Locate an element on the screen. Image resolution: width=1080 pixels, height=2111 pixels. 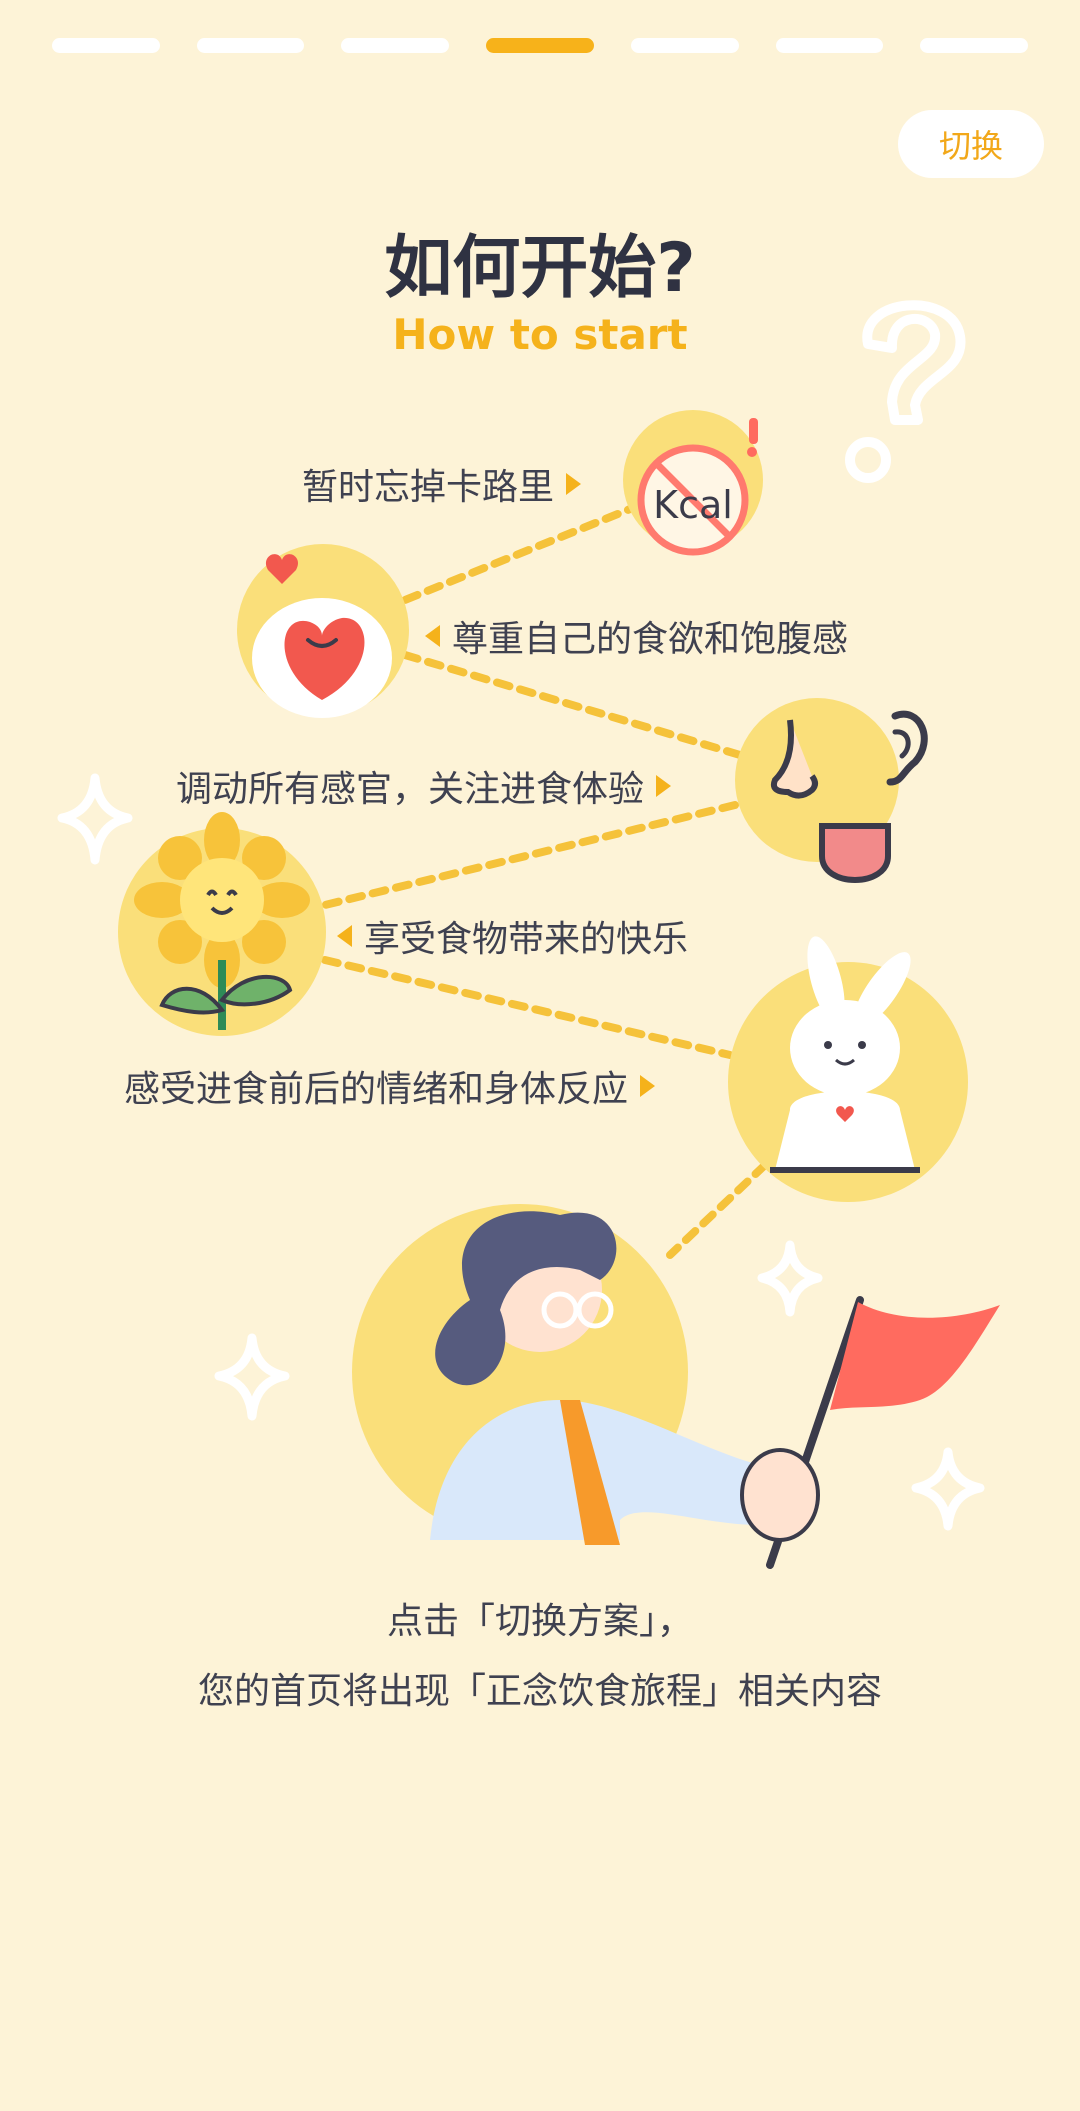
progress-indicator is located at coordinates (540, 46).